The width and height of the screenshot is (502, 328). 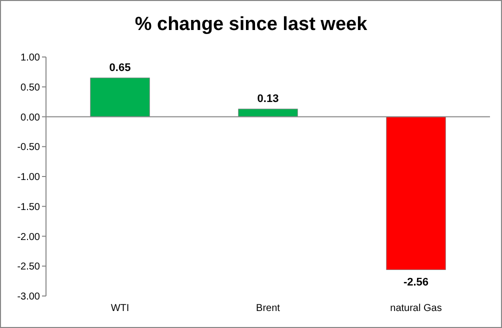 I want to click on x-tick-label: WTI, so click(x=120, y=308).